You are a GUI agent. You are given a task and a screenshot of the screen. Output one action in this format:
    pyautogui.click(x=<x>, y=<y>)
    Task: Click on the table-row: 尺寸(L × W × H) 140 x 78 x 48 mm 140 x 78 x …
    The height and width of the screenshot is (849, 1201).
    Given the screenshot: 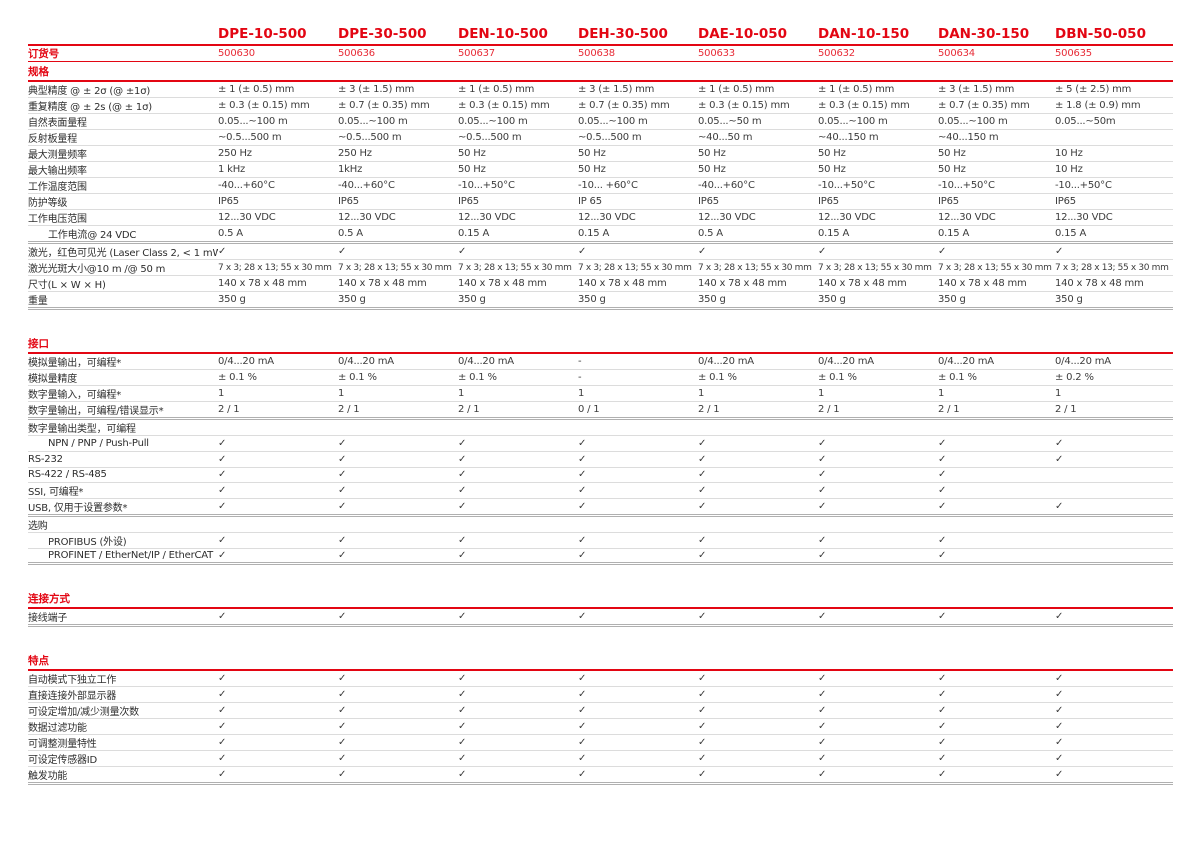 What is the action you would take?
    pyautogui.click(x=600, y=284)
    